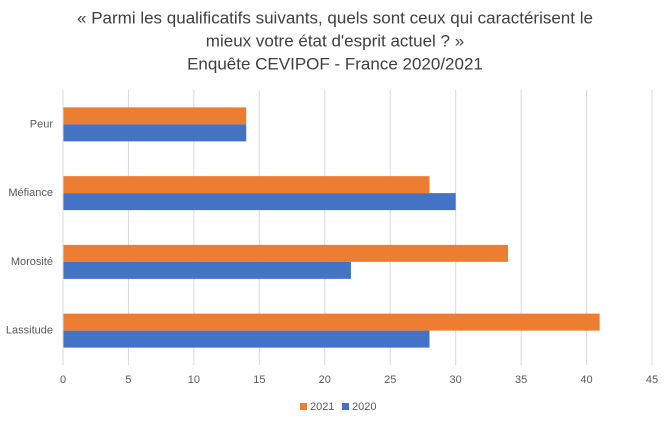 The height and width of the screenshot is (426, 669). I want to click on legend-label: 2021, so click(322, 407).